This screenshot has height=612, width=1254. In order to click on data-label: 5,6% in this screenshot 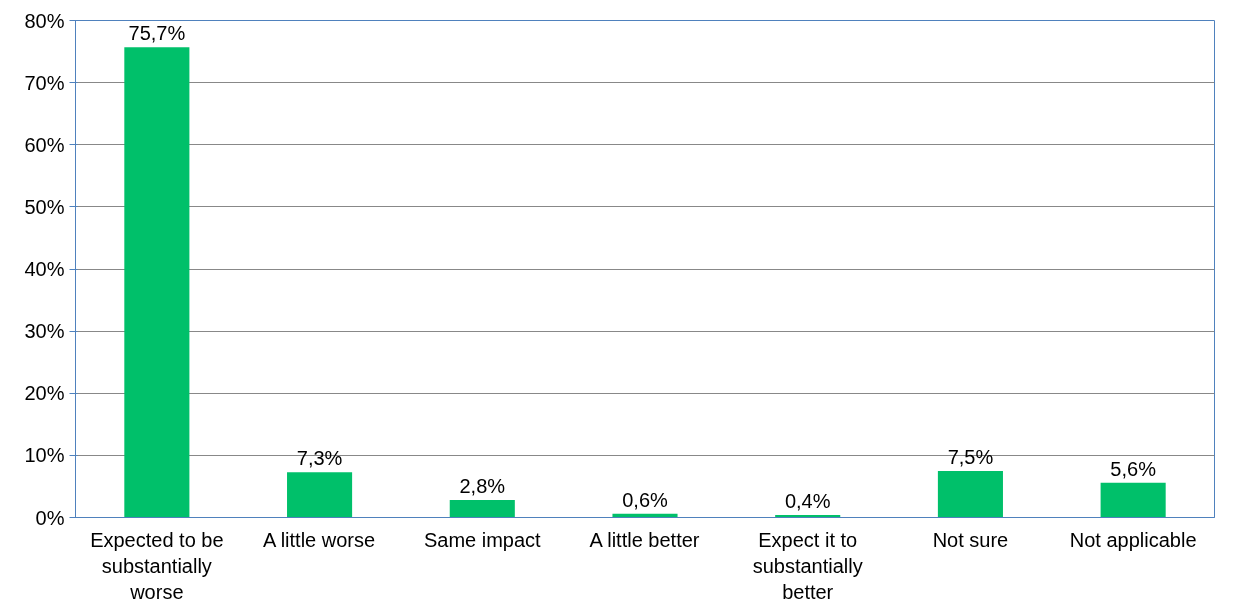, I will do `click(1133, 468)`.